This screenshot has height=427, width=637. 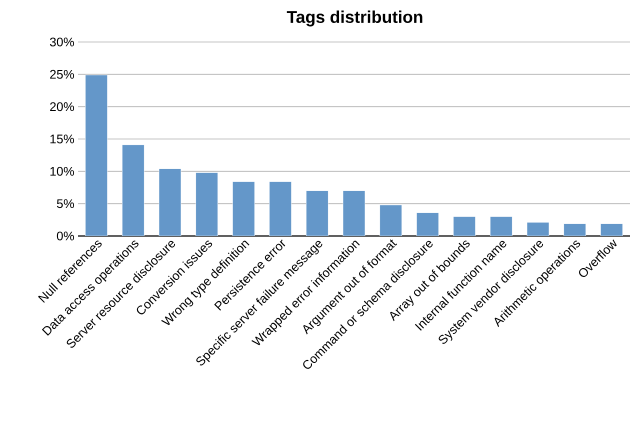 What do you see at coordinates (62, 42) in the screenshot?
I see `y-tick-label: 30%` at bounding box center [62, 42].